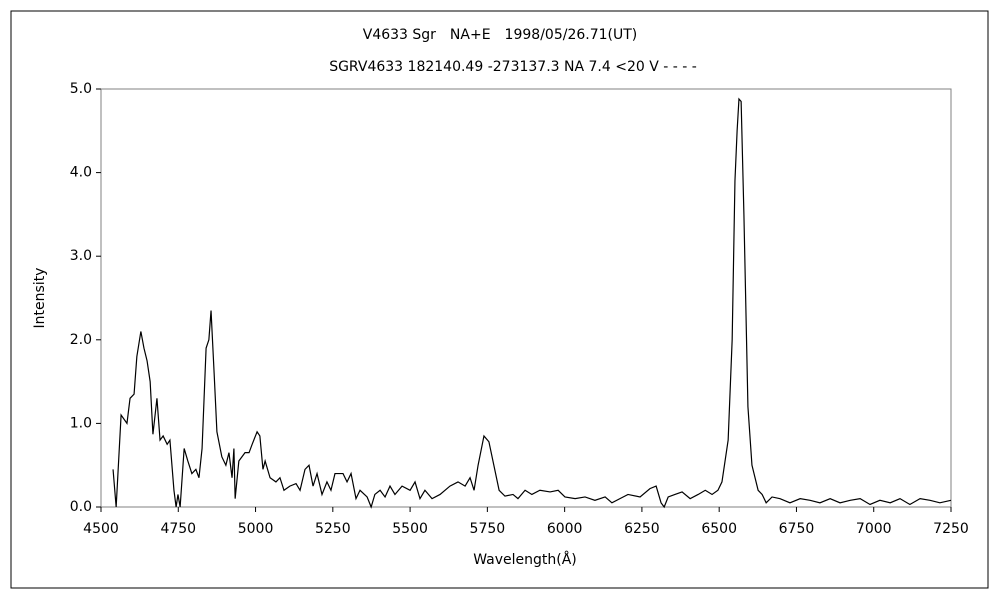  What do you see at coordinates (178, 529) in the screenshot?
I see `x-tick-label: 4750` at bounding box center [178, 529].